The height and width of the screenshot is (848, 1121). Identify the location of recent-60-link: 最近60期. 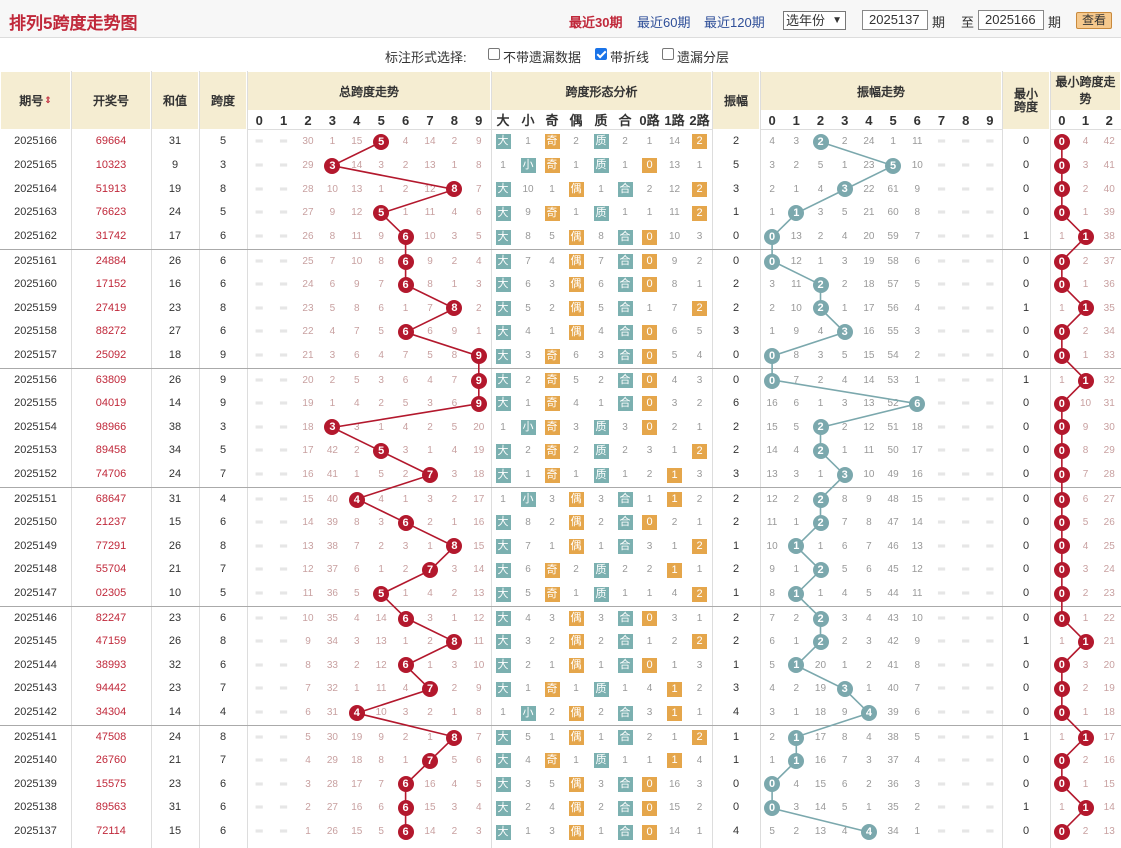
(664, 22).